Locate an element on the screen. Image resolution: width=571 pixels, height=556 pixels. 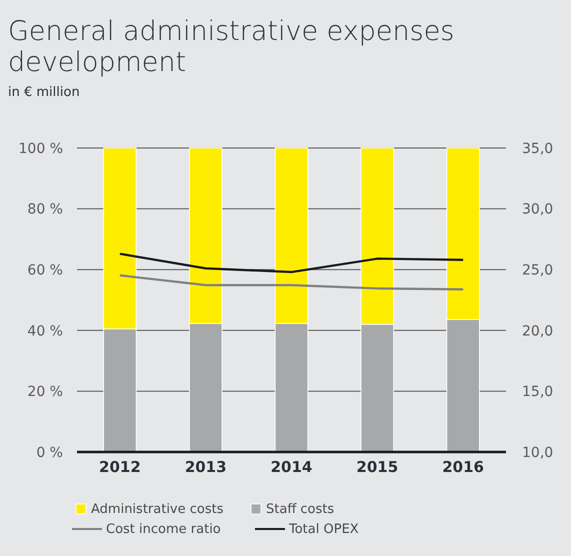
x-tick-label: 2012 is located at coordinates (120, 467).